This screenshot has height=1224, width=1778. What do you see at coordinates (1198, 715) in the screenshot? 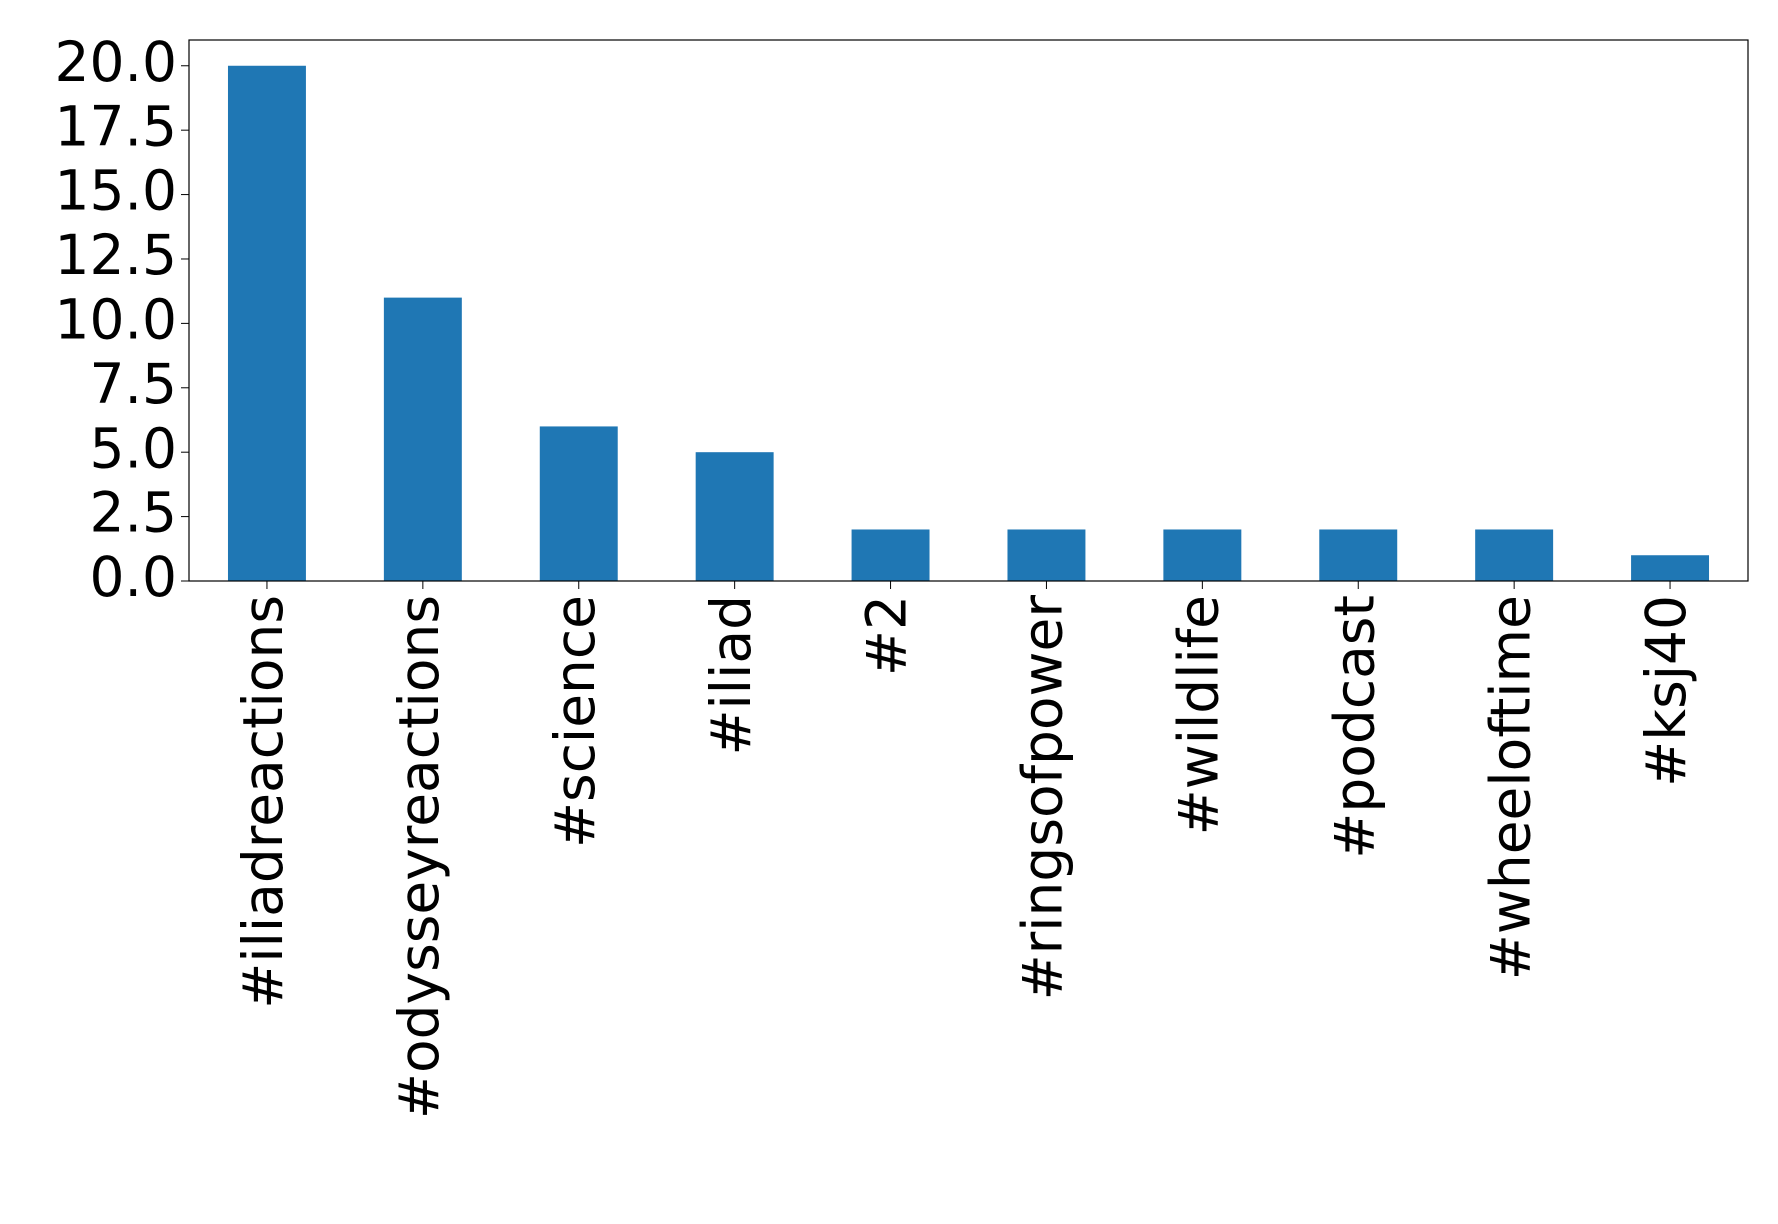
I see `x-tick-label: #wildlife` at bounding box center [1198, 715].